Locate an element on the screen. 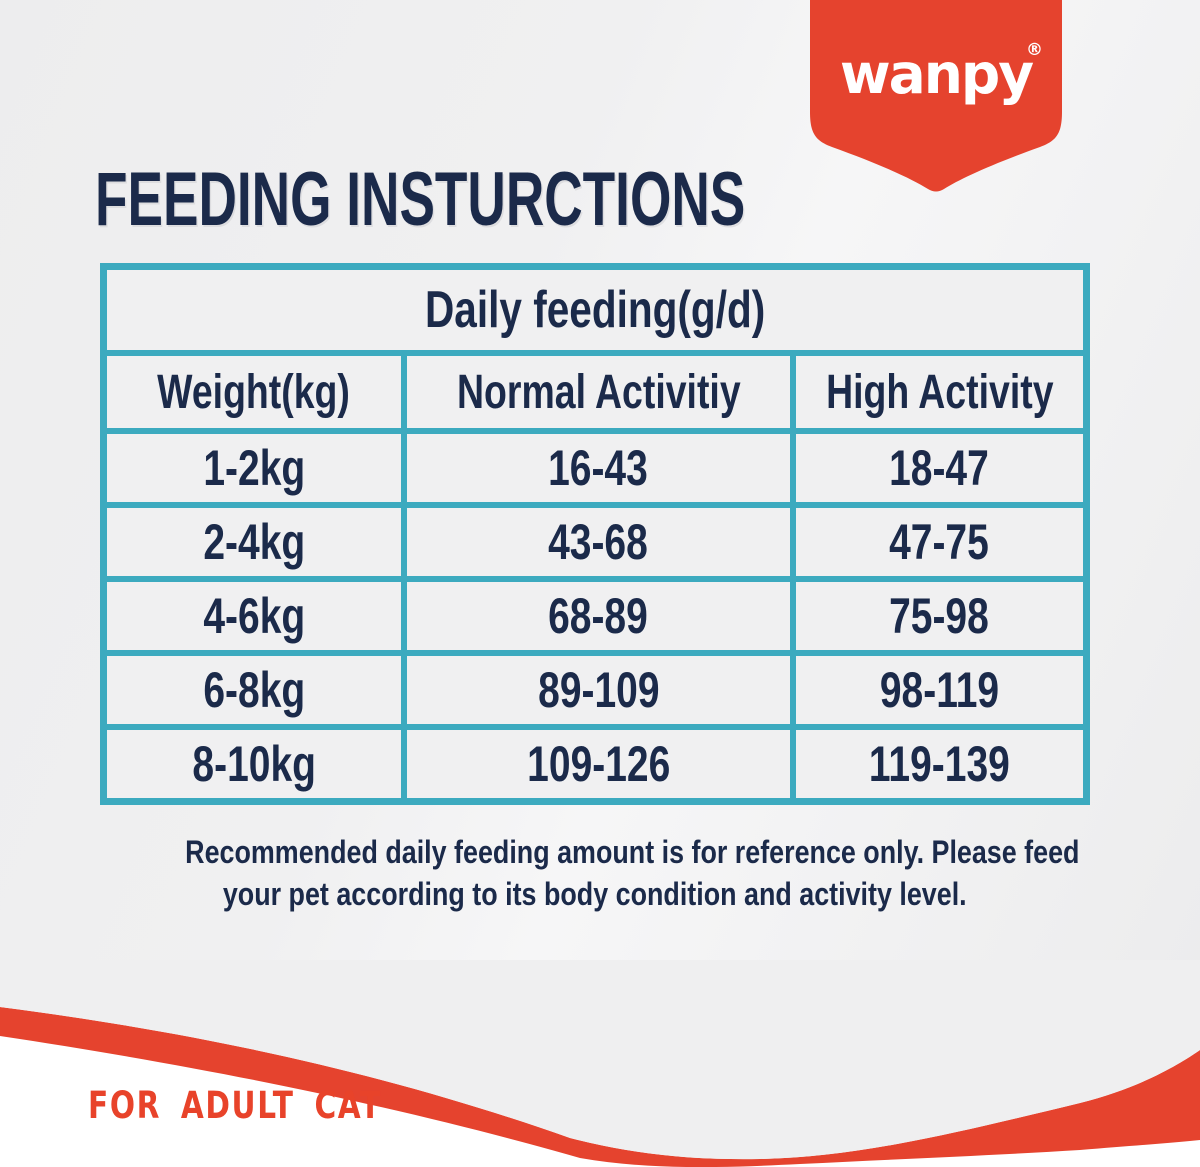 This screenshot has height=1167, width=1200. table-row-5-normal: 109-126 is located at coordinates (598, 764).